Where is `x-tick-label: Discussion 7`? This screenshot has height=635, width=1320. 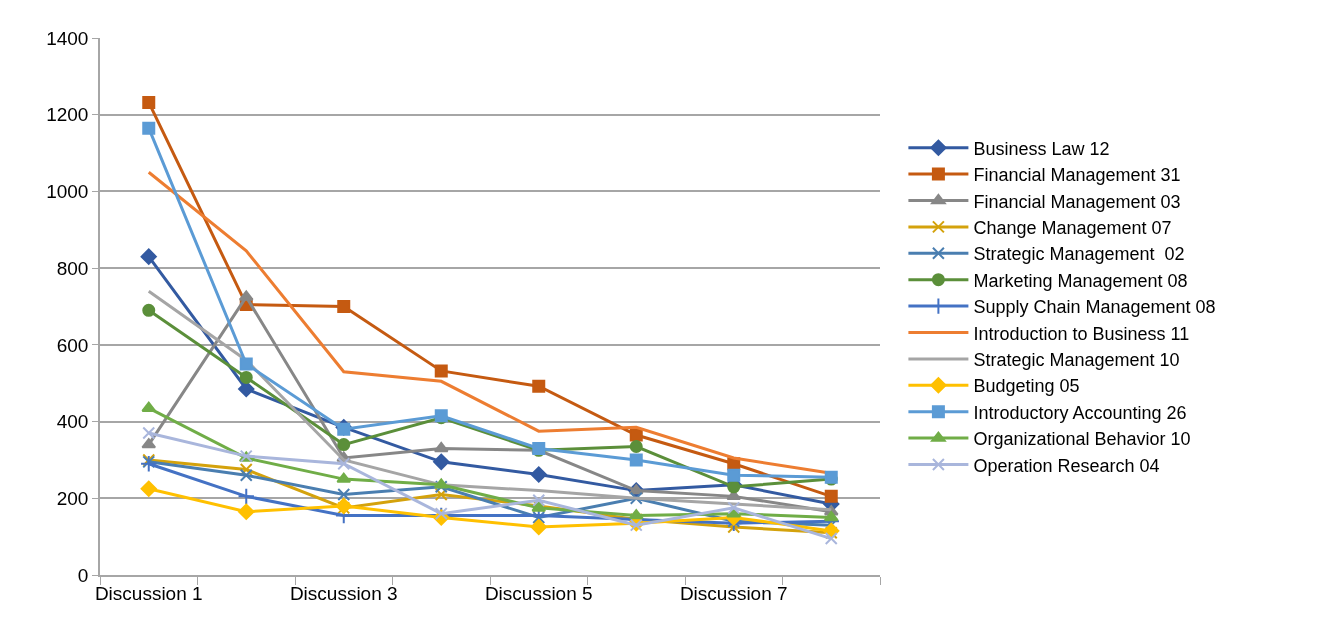 x-tick-label: Discussion 7 is located at coordinates (733, 593).